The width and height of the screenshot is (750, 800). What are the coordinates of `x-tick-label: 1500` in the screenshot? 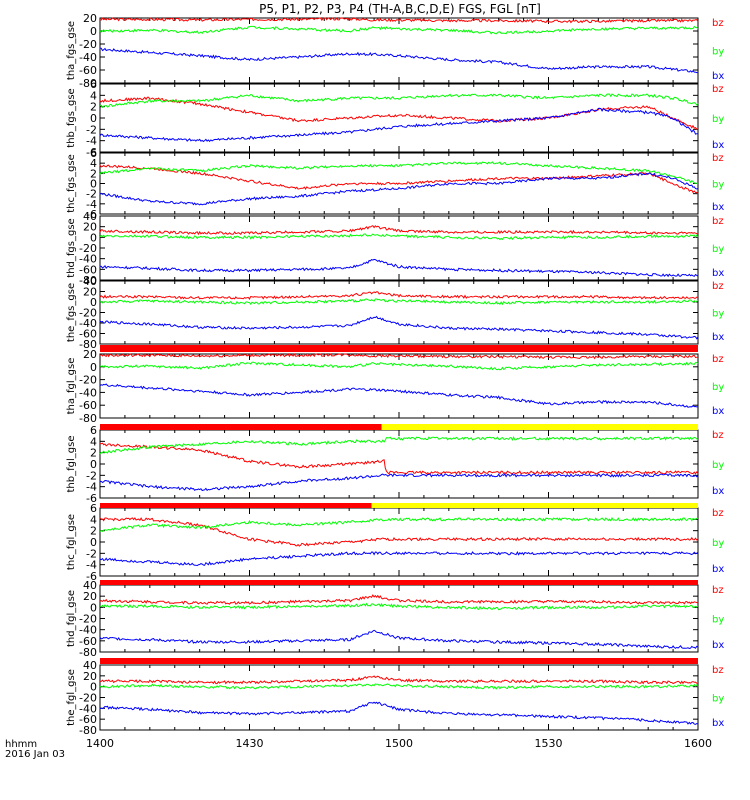 It's located at (399, 743).